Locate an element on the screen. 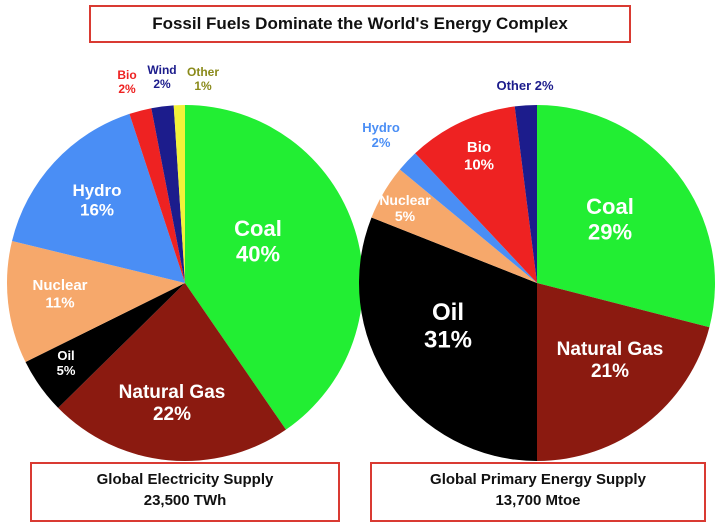 The height and width of the screenshot is (530, 720). label-name: Wind is located at coordinates (161, 70).